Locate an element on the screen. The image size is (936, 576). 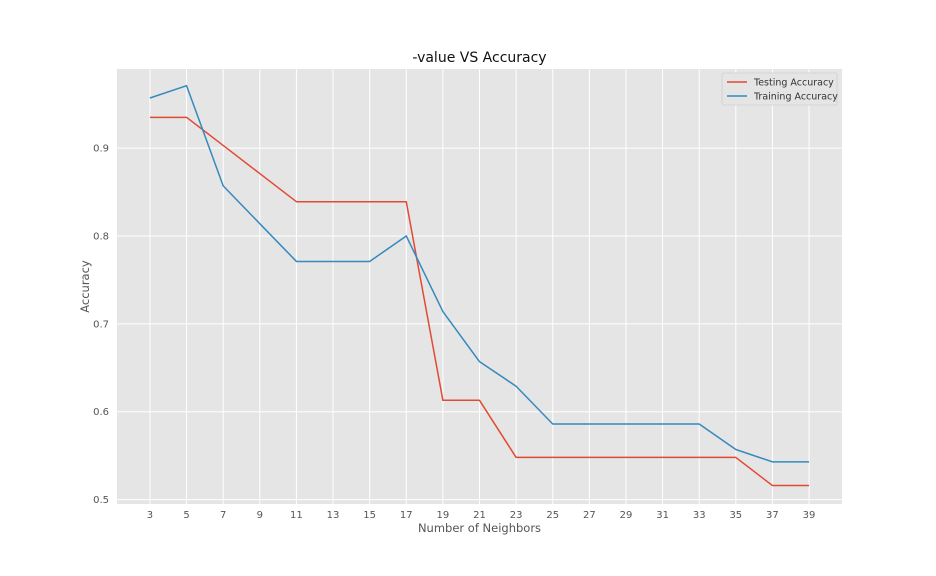
x-tick-label: 25 is located at coordinates (552, 515).